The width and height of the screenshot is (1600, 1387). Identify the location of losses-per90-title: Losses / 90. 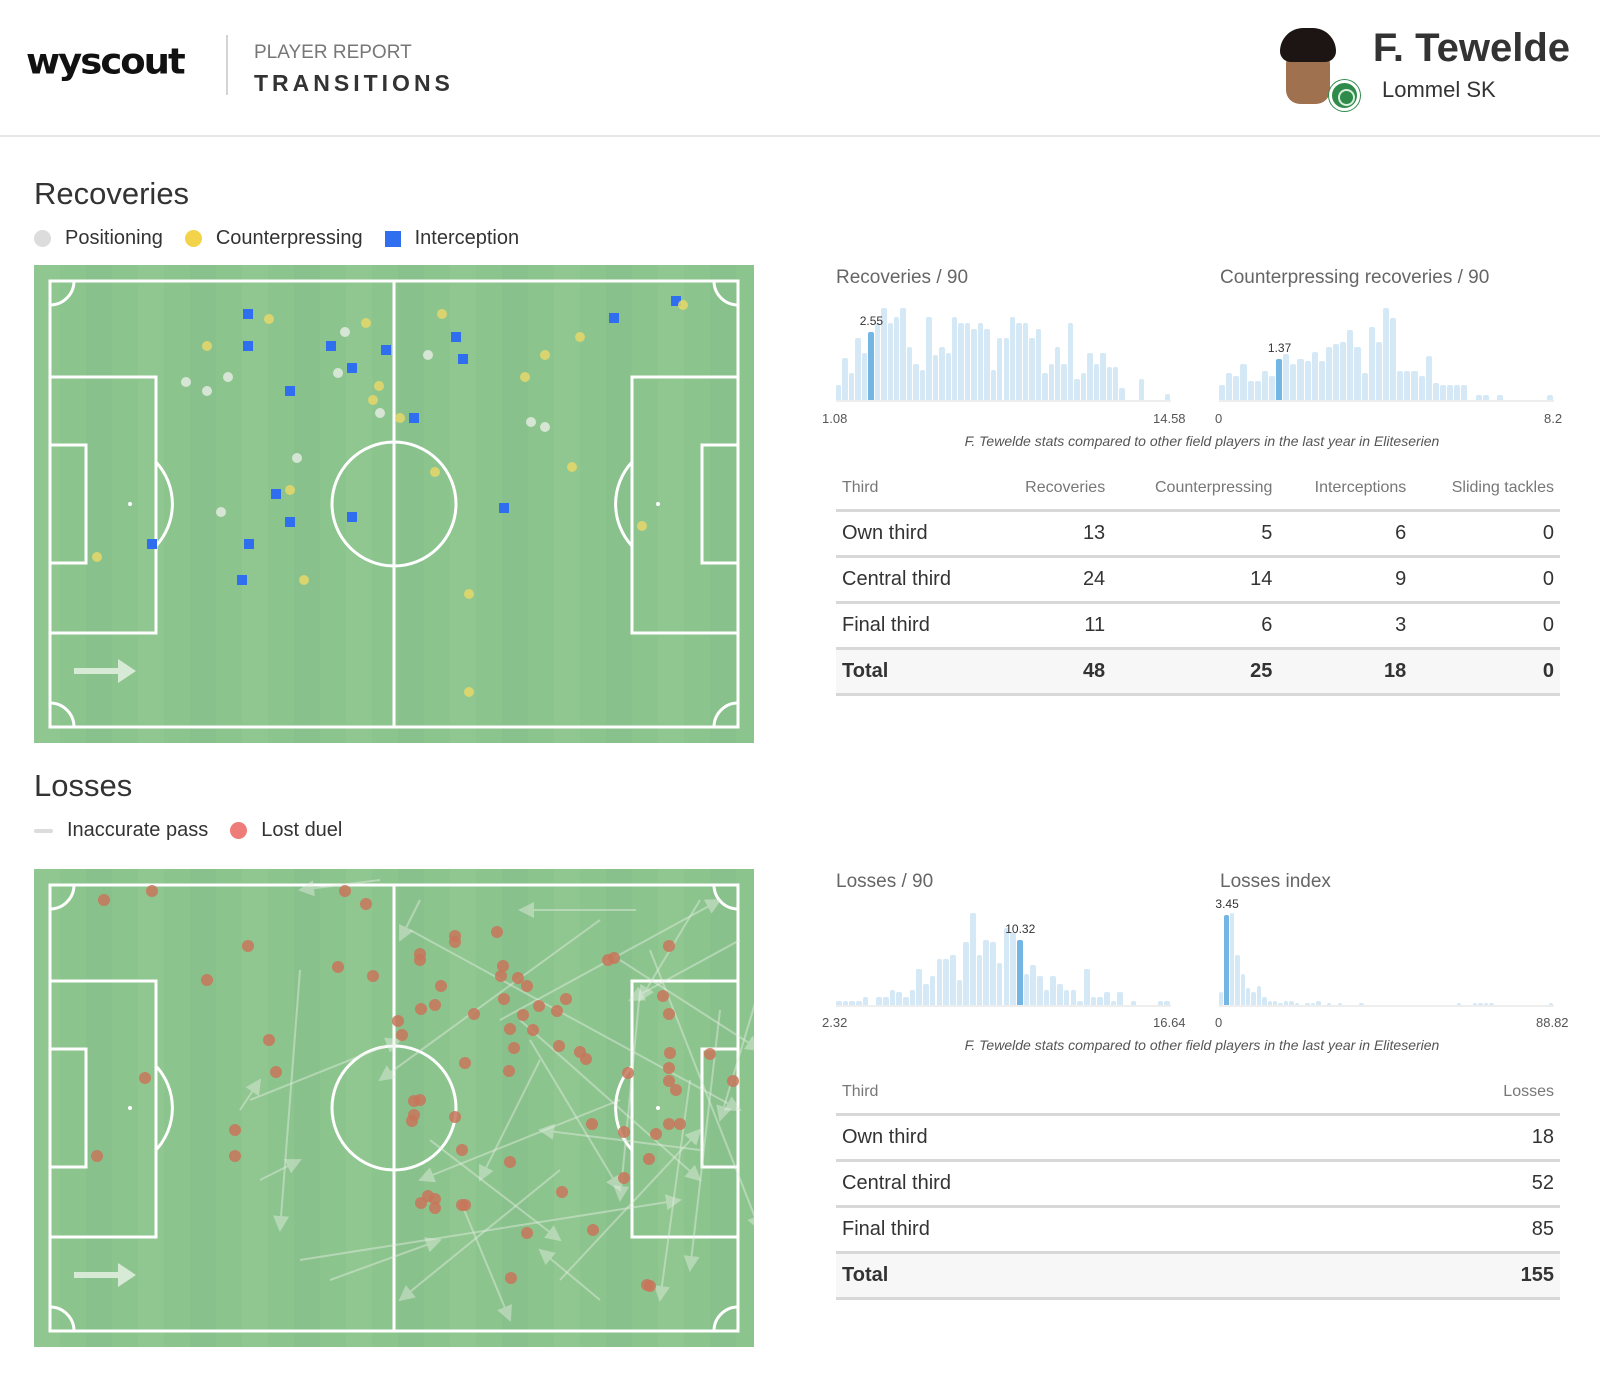
(885, 881).